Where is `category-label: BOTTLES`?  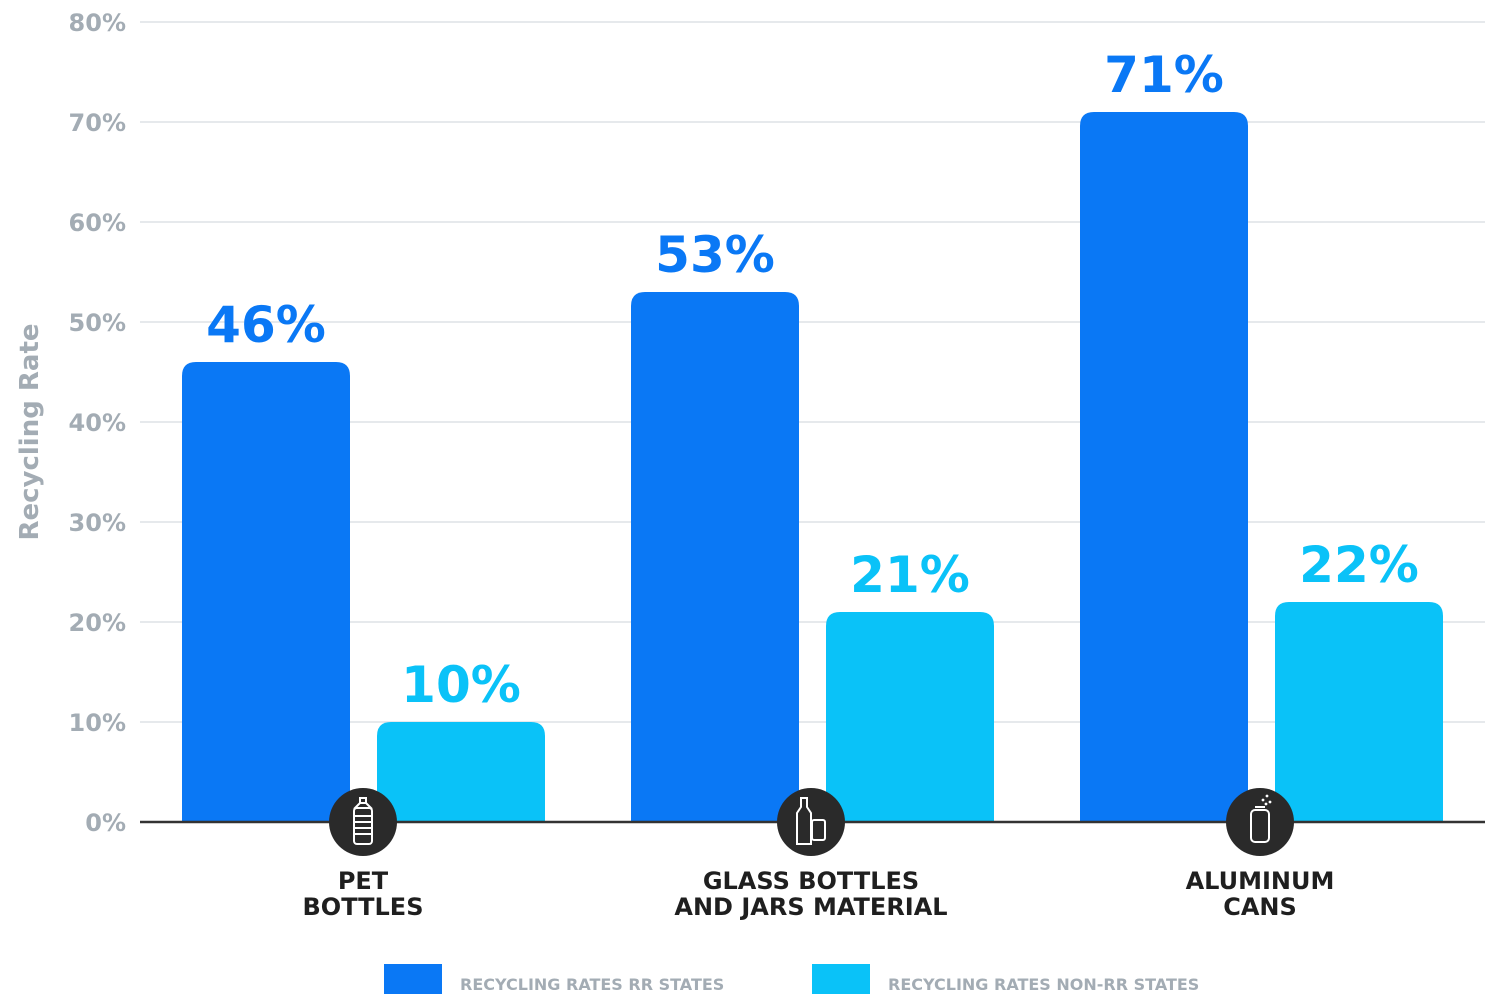 category-label: BOTTLES is located at coordinates (363, 907).